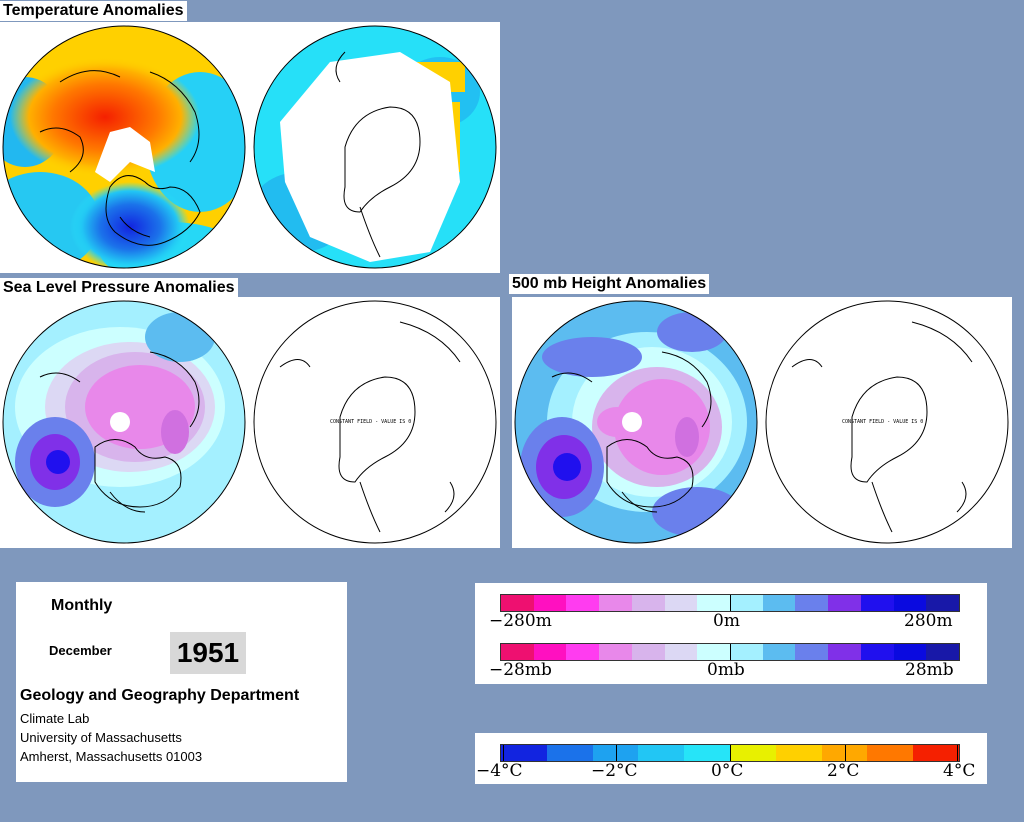 This screenshot has width=1024, height=822. What do you see at coordinates (250, 147) in the screenshot?
I see `temperature-panel` at bounding box center [250, 147].